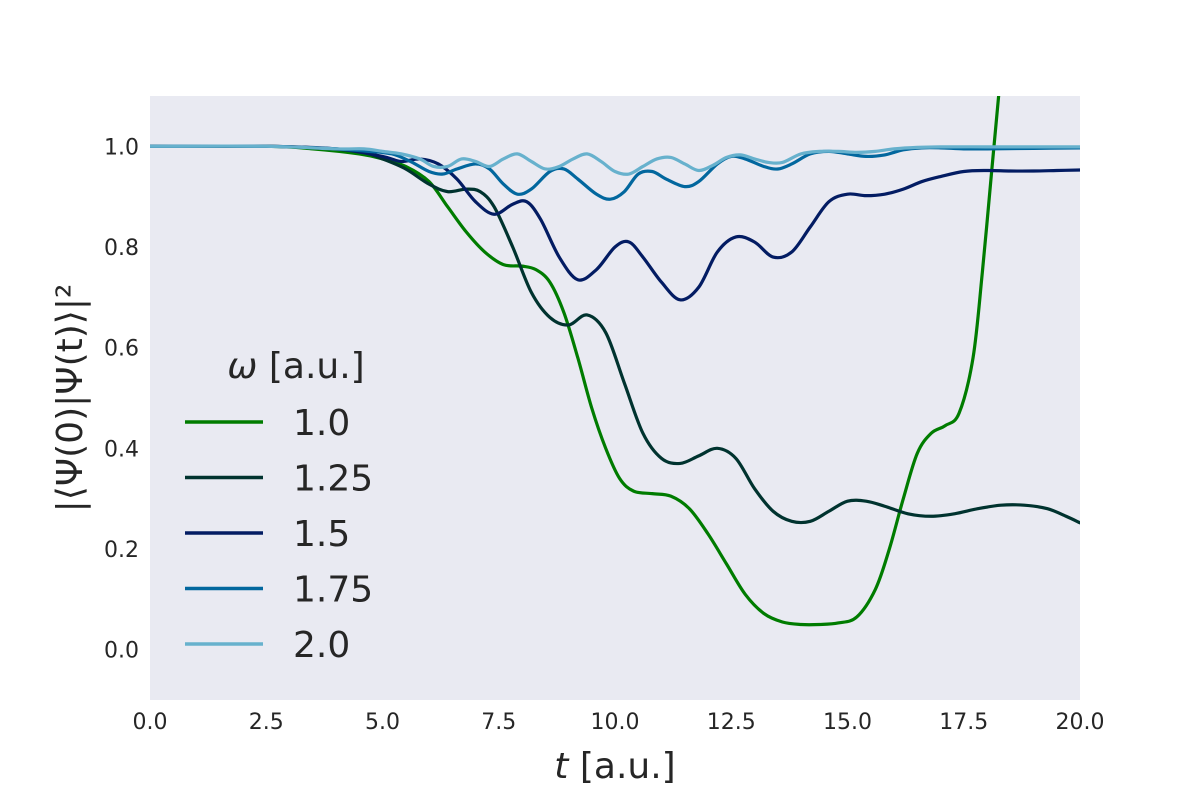  Describe the element at coordinates (847, 722) in the screenshot. I see `x-tick-label: 15.0` at that location.